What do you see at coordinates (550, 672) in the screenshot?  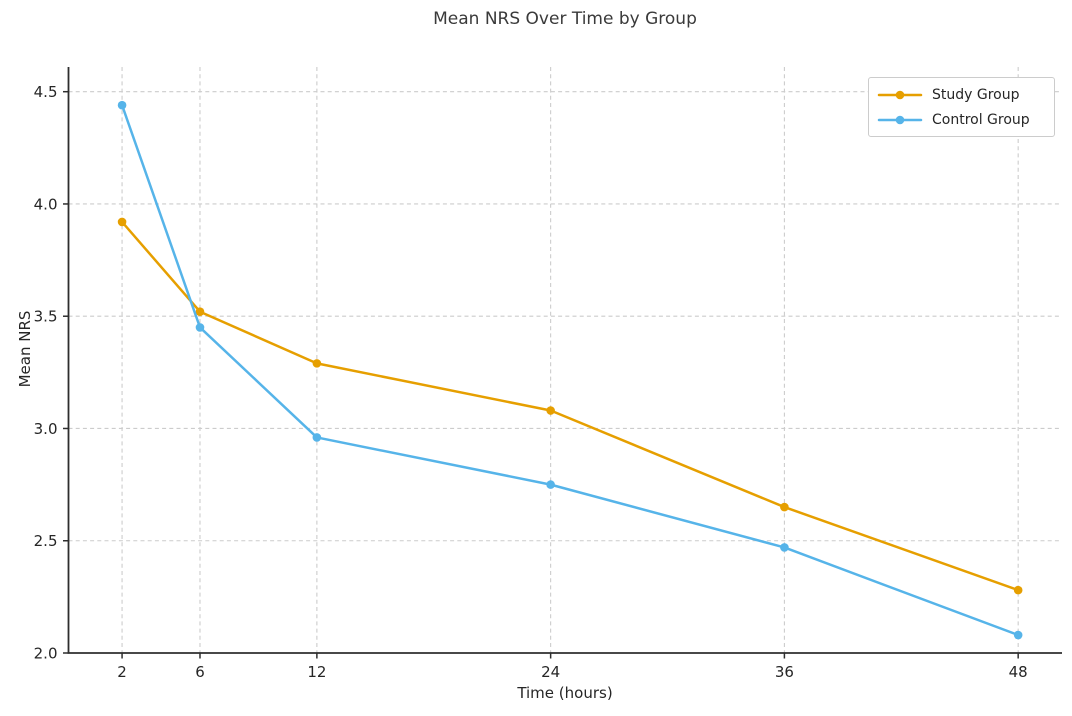 I see `x-tick-label: 24` at bounding box center [550, 672].